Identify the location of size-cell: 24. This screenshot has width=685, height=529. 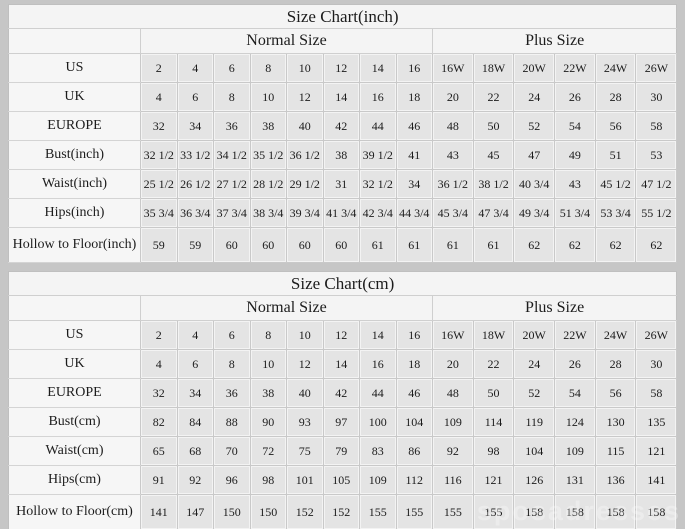
(534, 97).